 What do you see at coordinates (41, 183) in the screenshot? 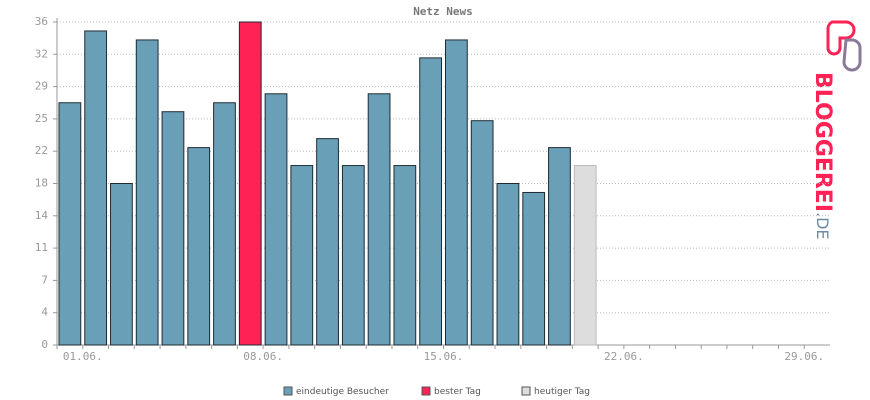
I see `y-tick-label: 18` at bounding box center [41, 183].